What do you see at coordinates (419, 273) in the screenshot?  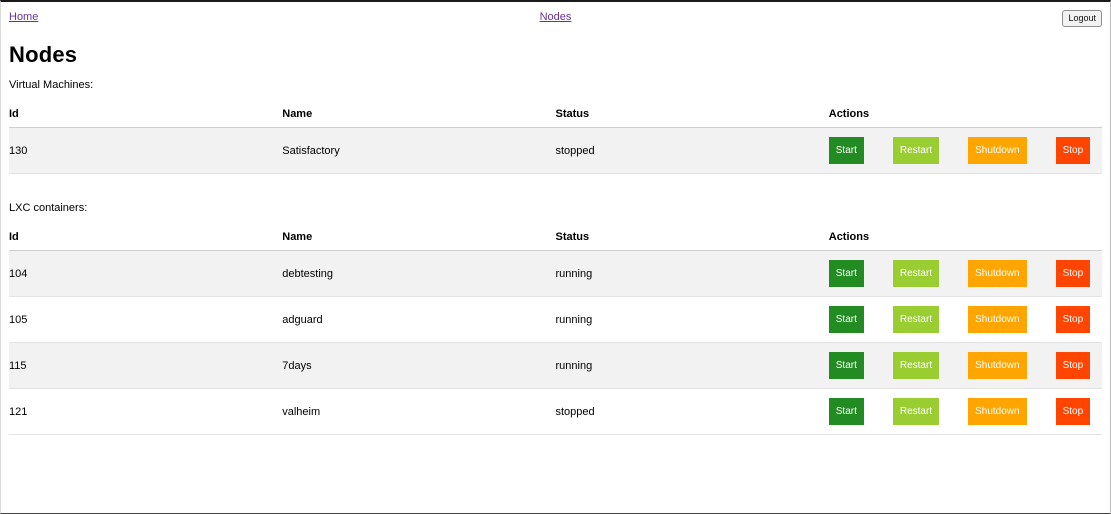 I see `cell-name: debtesting` at bounding box center [419, 273].